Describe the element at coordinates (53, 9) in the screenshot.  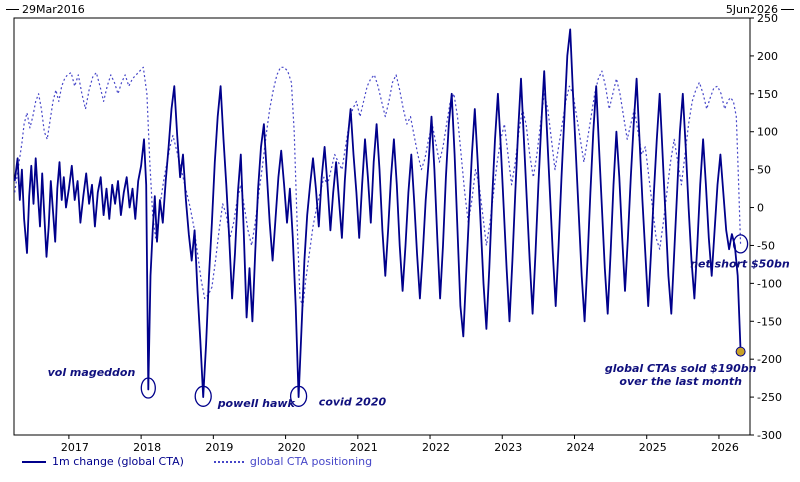
I see `start-date-label: 29Mar2016` at that location.